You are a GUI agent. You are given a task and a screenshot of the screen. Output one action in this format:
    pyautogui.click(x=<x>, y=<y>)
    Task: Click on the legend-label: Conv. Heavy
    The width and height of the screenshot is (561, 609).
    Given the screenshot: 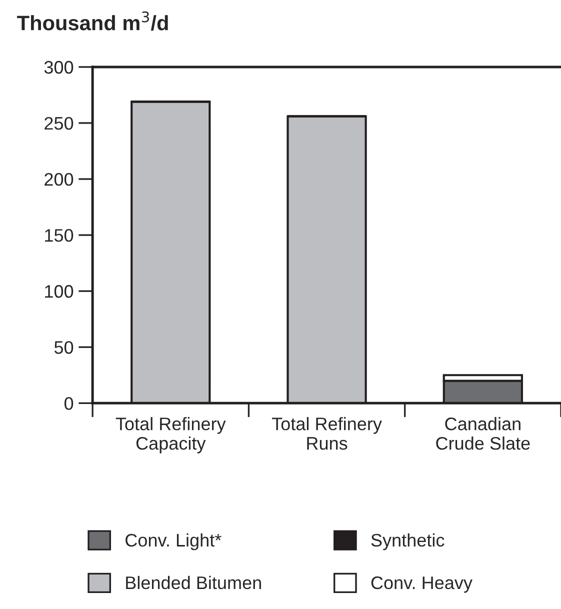 What is the action you would take?
    pyautogui.click(x=421, y=584)
    